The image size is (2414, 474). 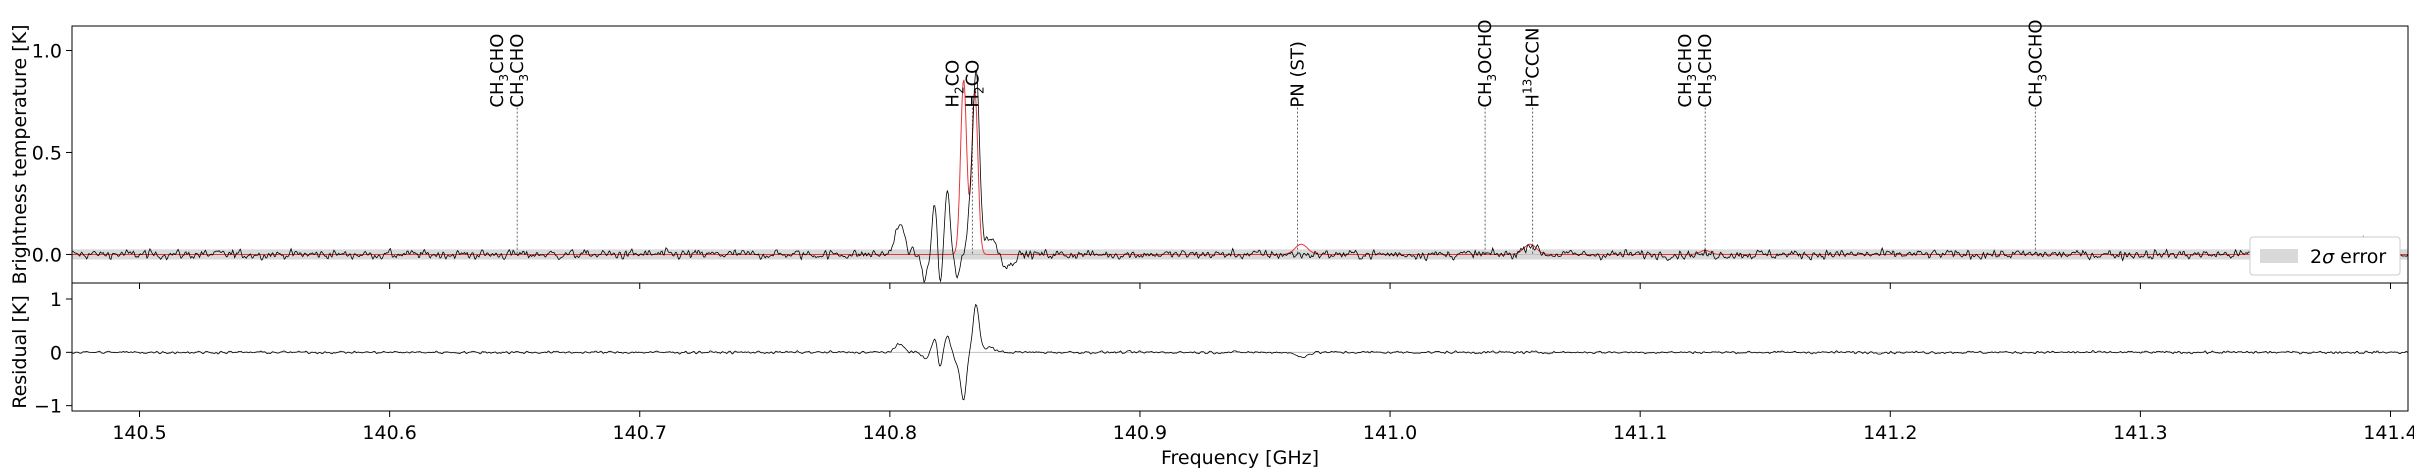 What do you see at coordinates (1298, 74) in the screenshot?
I see `line-label: PN (ST)` at bounding box center [1298, 74].